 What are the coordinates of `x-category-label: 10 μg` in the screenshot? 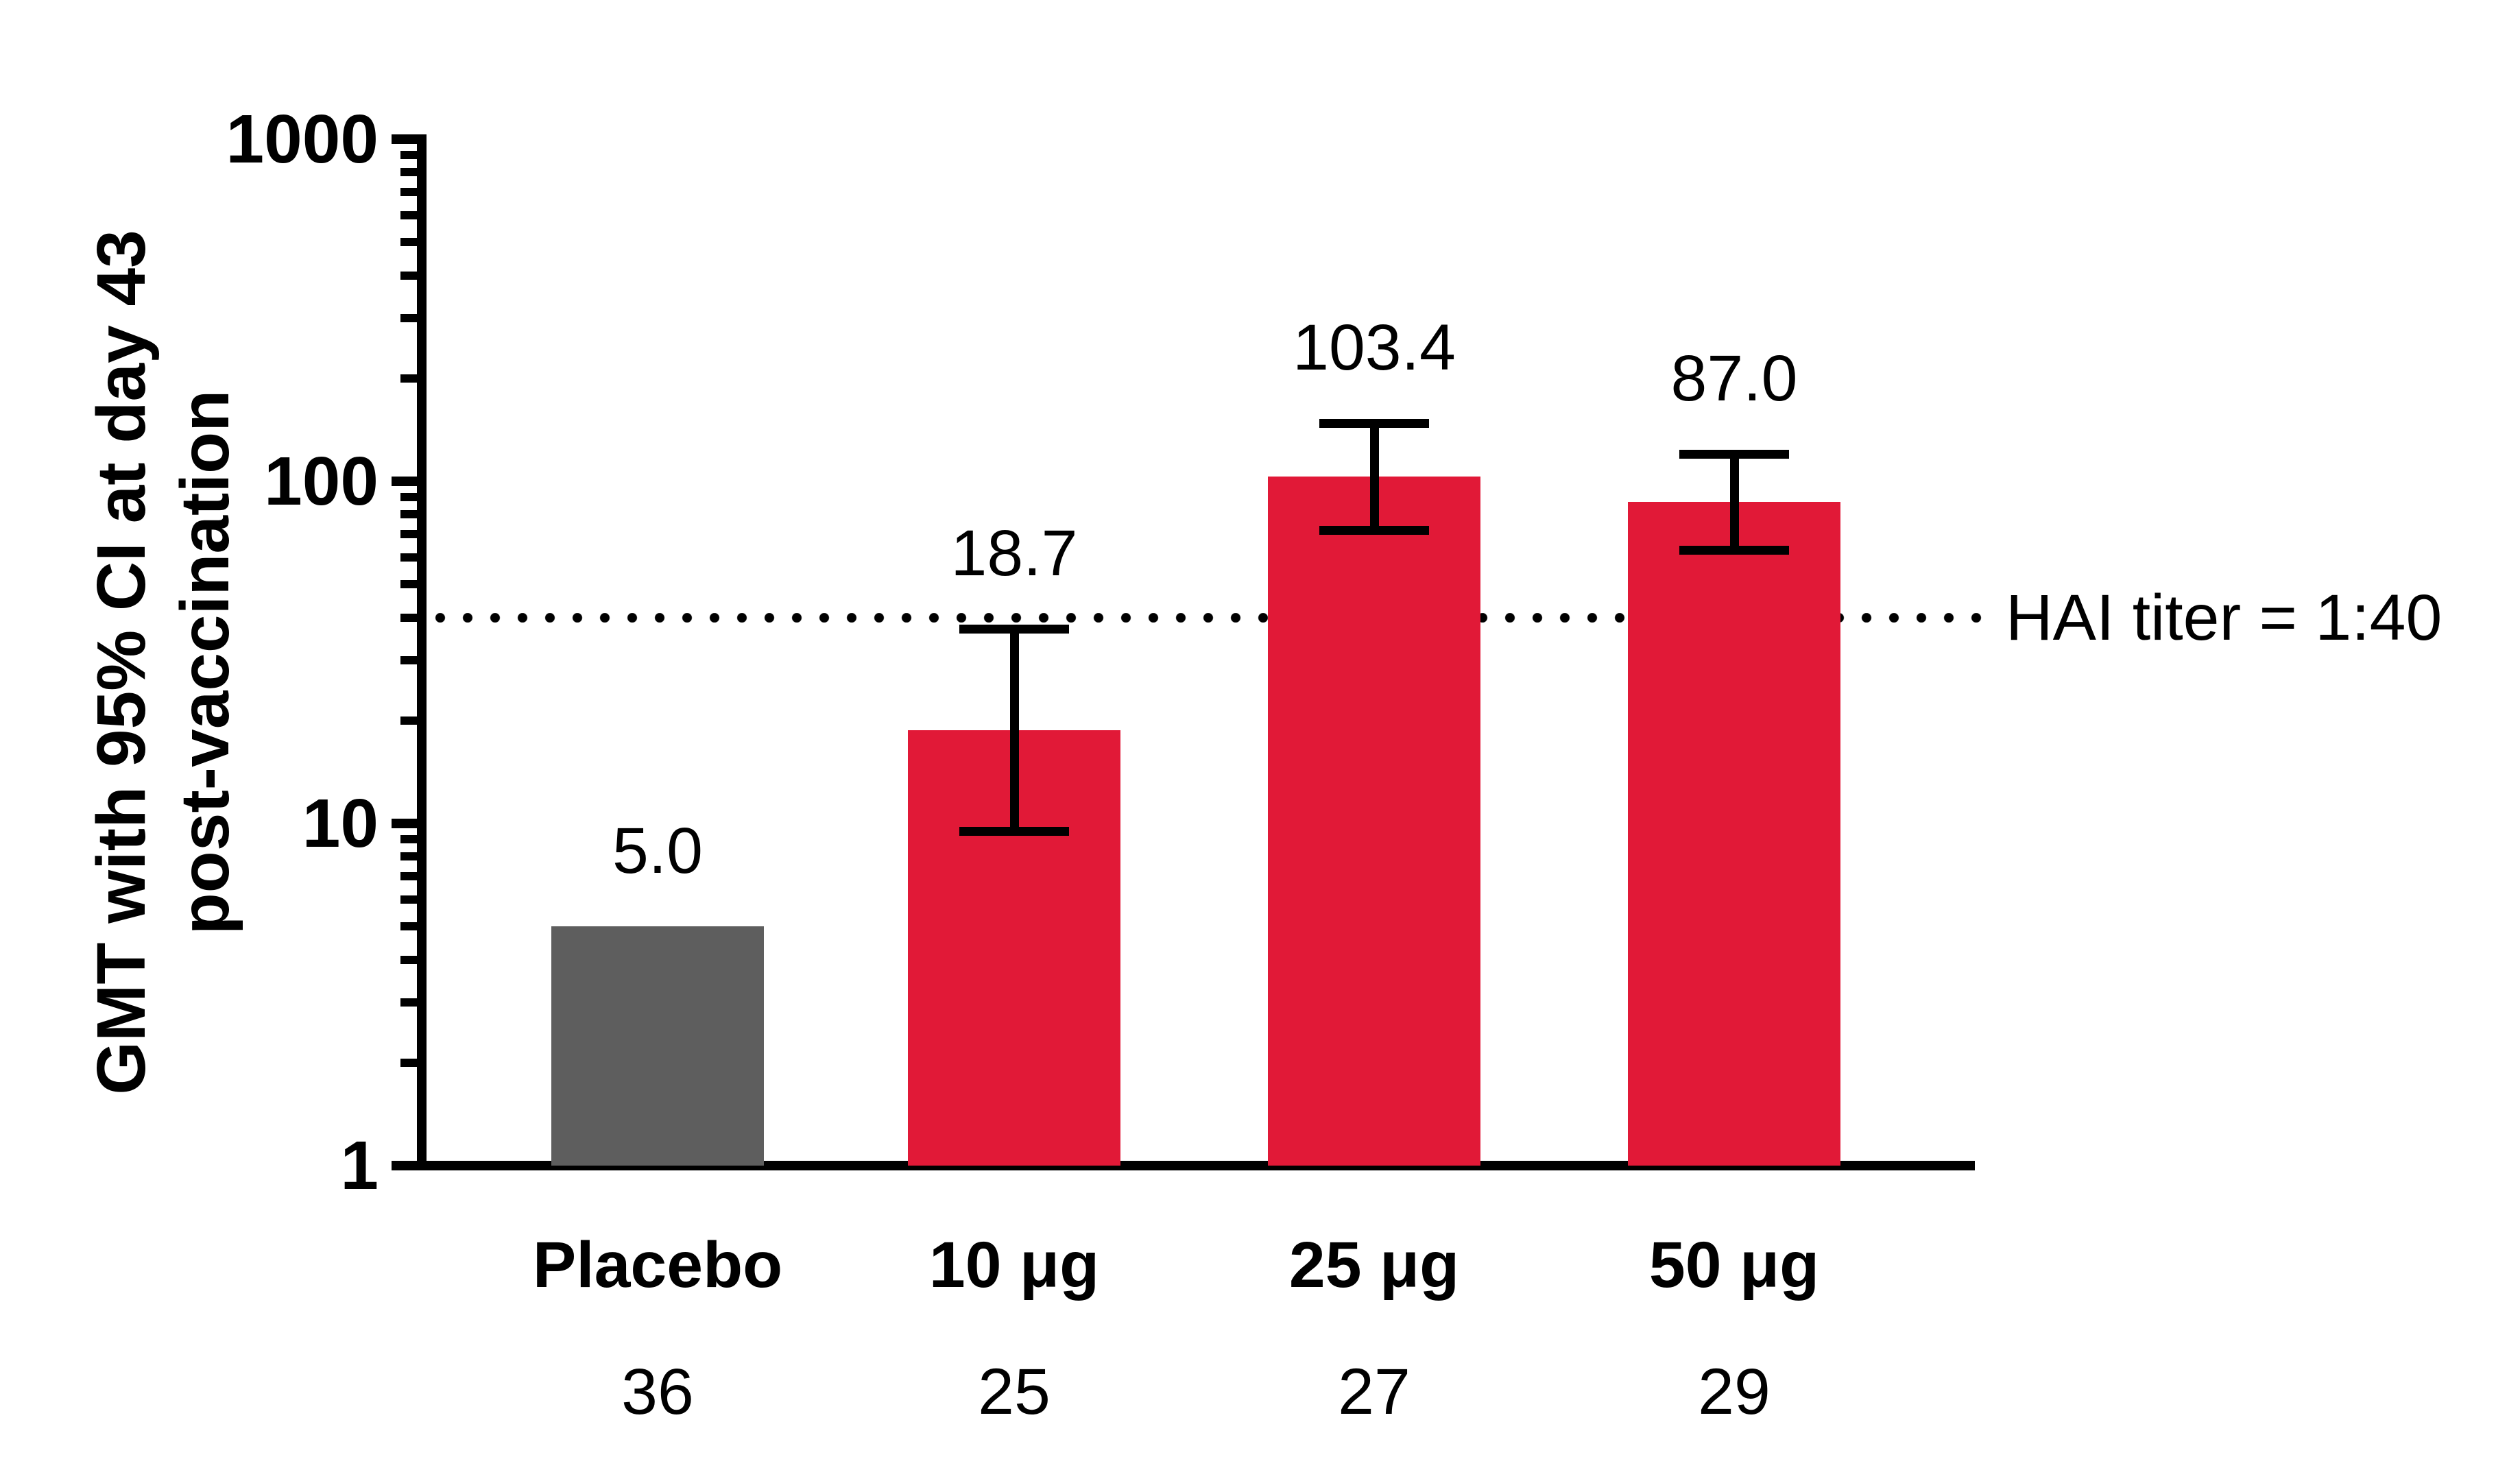 It's located at (1014, 1265).